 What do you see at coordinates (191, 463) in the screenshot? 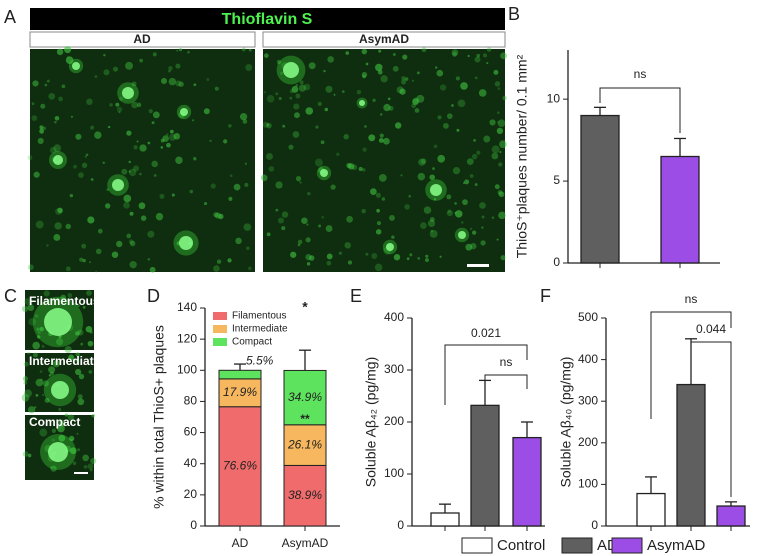
I see `y-tick-label: 40` at bounding box center [191, 463].